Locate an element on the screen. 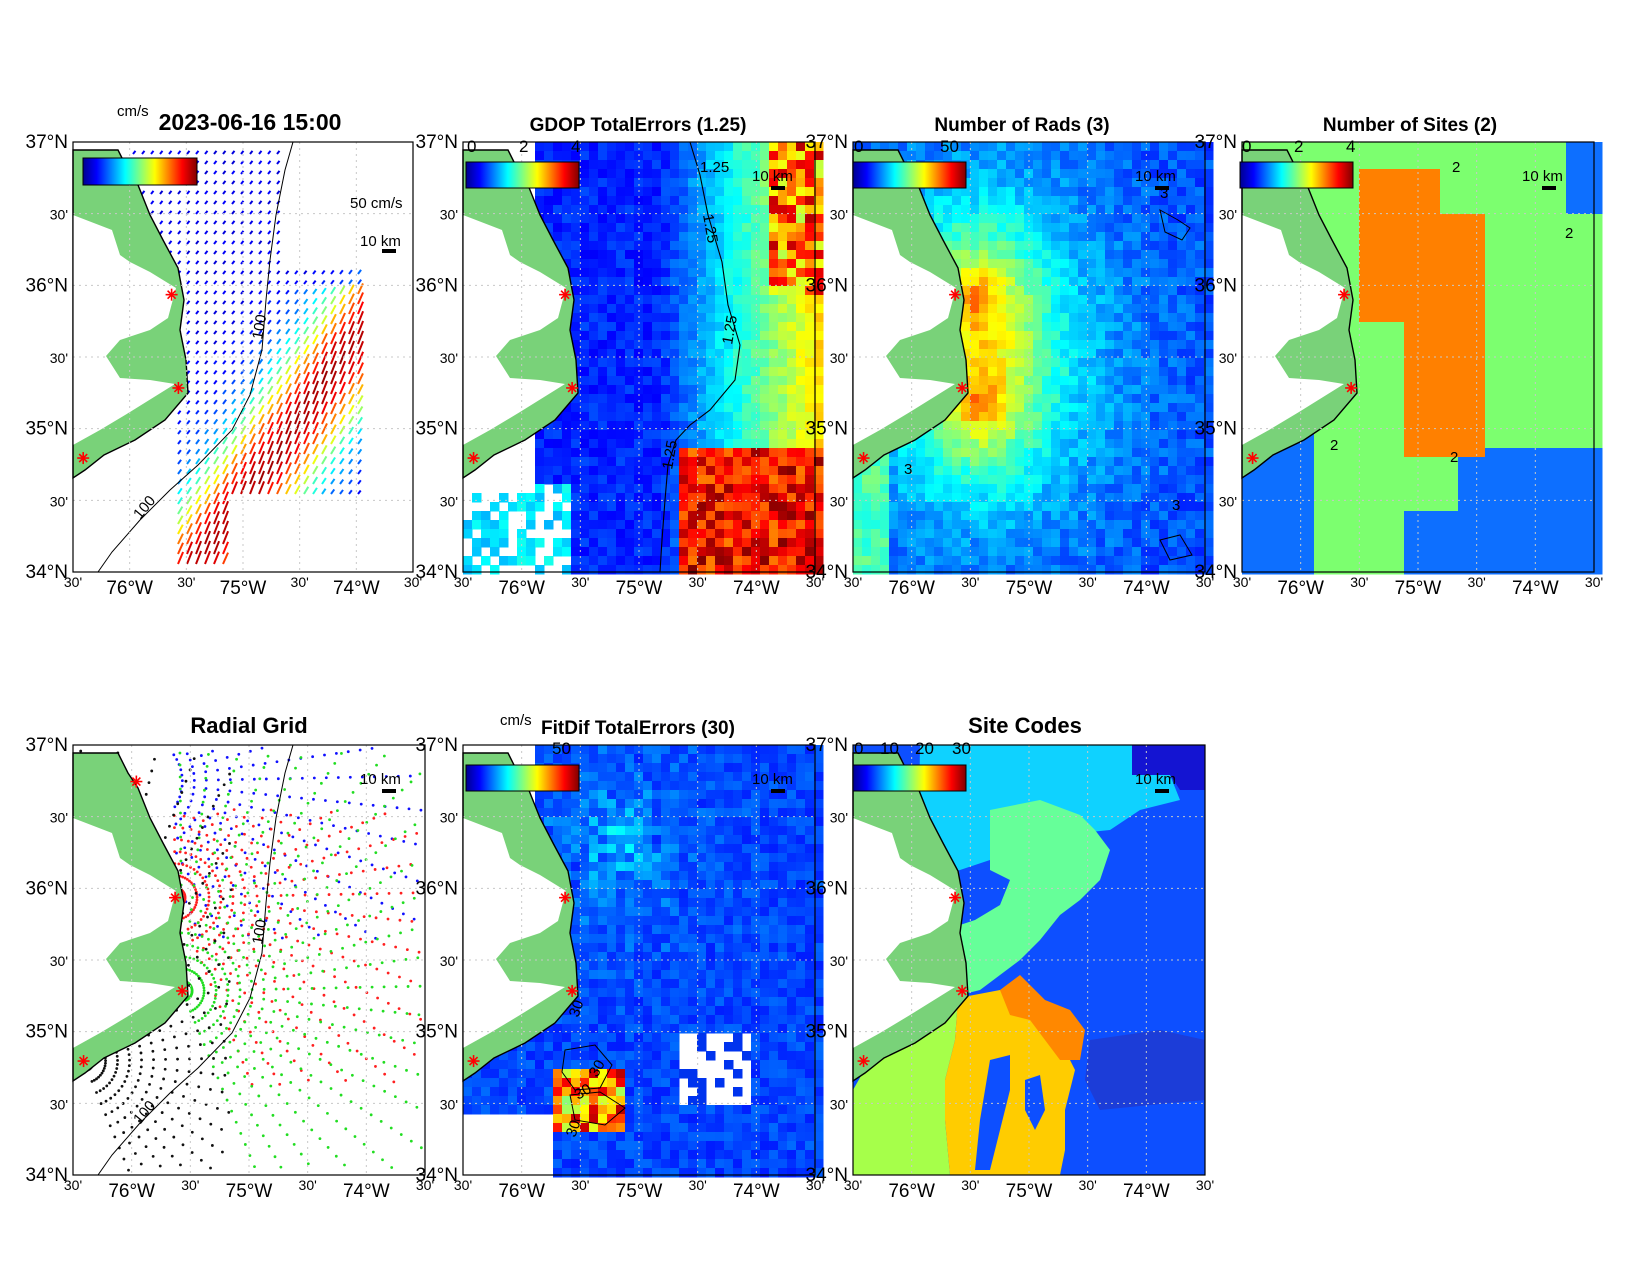 The height and width of the screenshot is (1275, 1650). contour-label: 1.25 is located at coordinates (710, 229).